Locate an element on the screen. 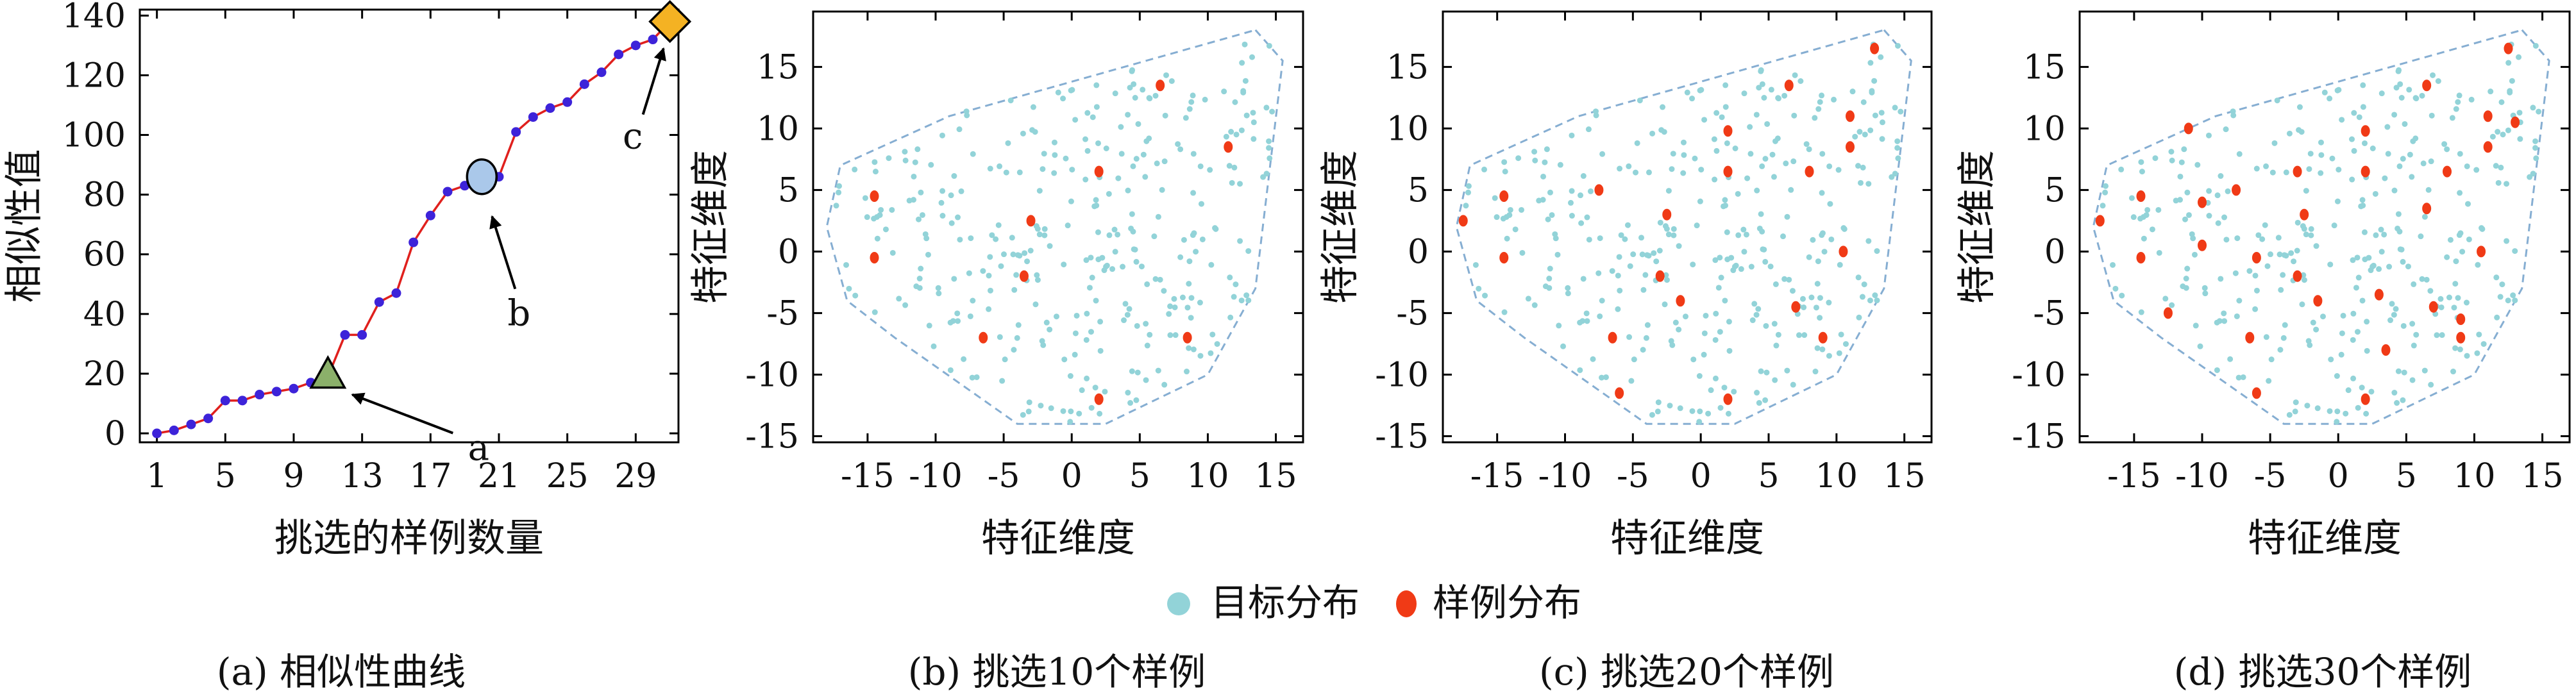  highlight-diamond-c is located at coordinates (670, 22).